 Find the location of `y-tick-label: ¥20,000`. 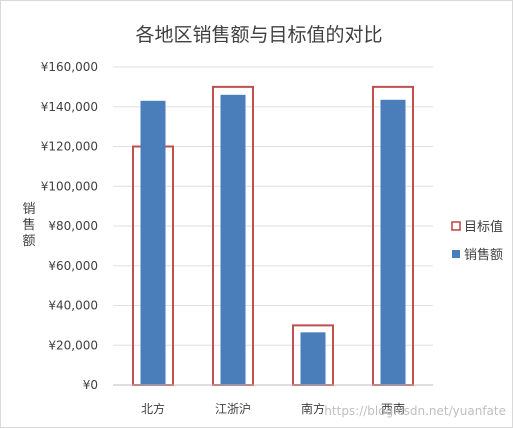

y-tick-label: ¥20,000 is located at coordinates (73, 345).